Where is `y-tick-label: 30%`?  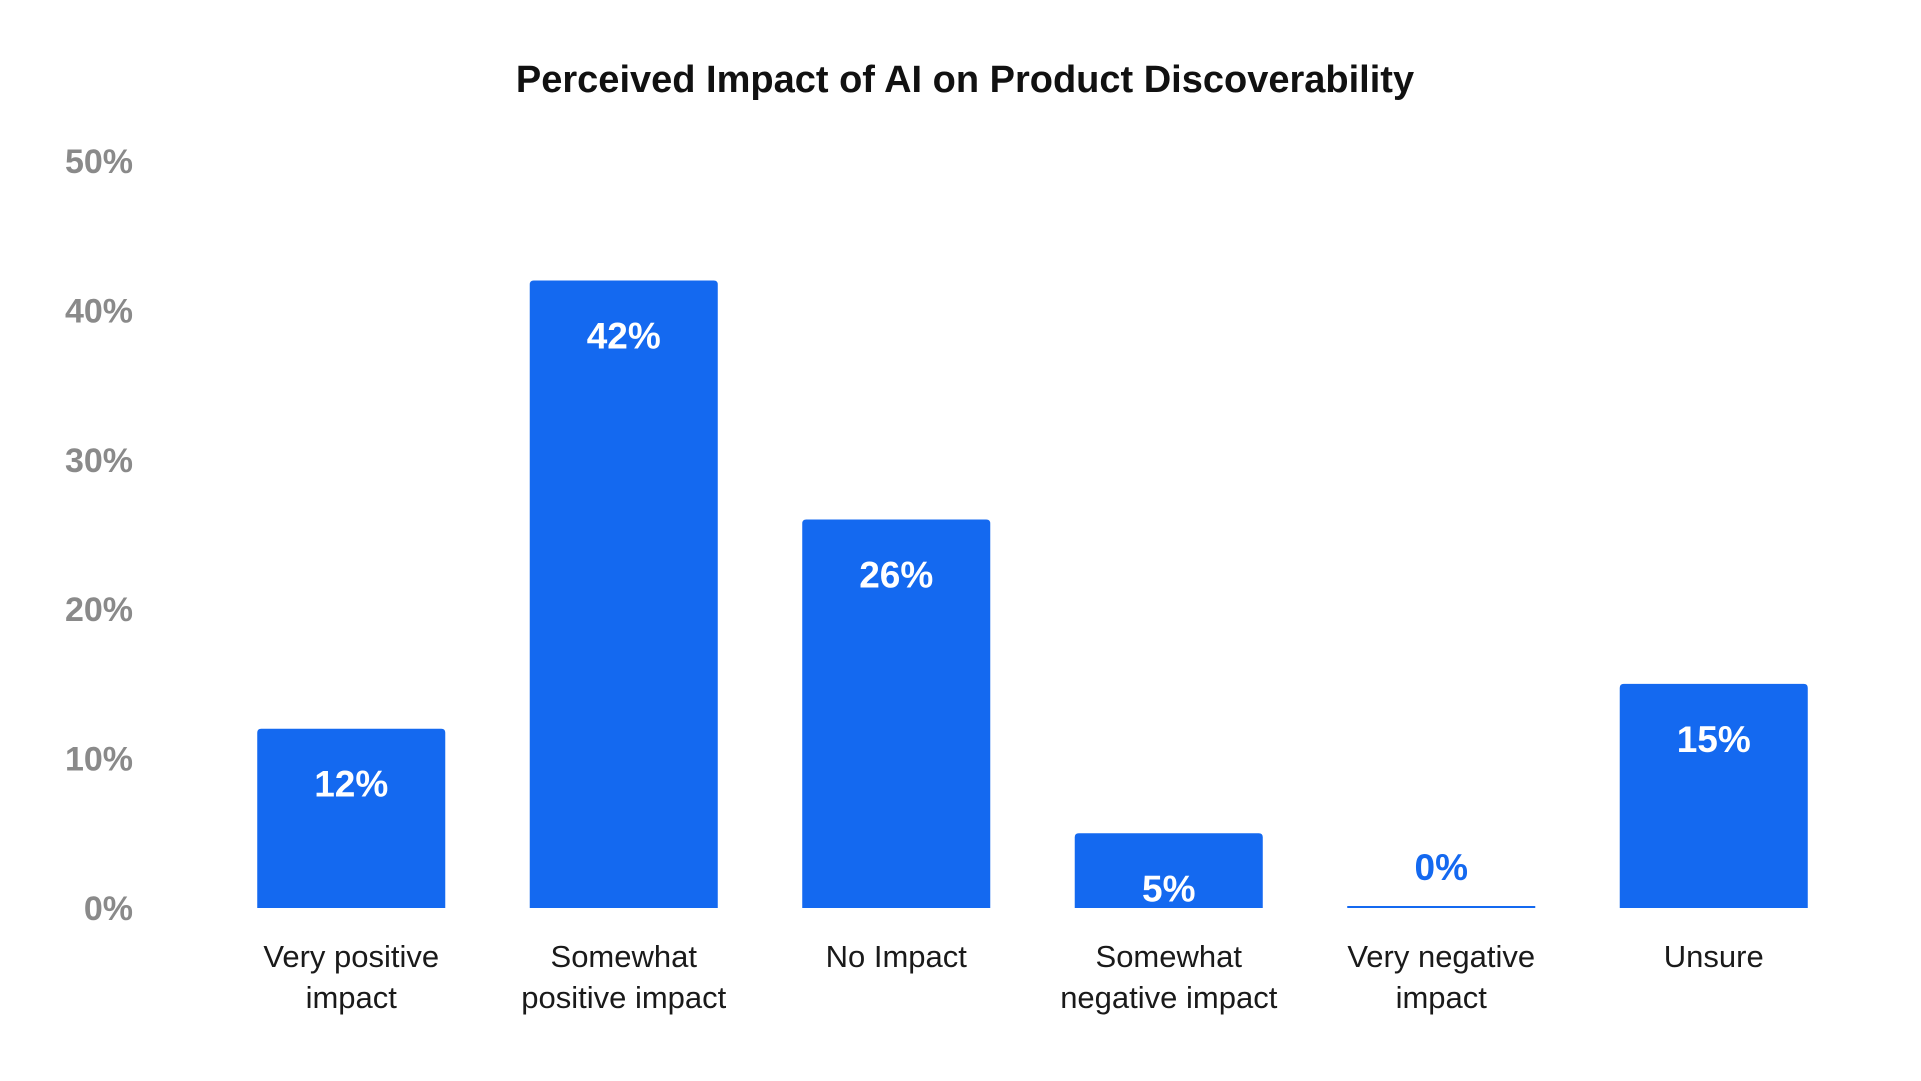 y-tick-label: 30% is located at coordinates (99, 461).